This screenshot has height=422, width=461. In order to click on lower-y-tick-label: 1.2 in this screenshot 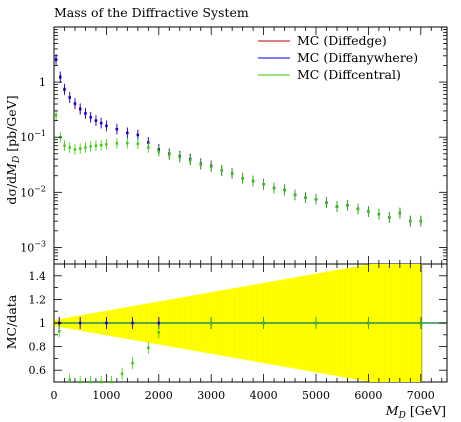, I will do `click(38, 299)`.